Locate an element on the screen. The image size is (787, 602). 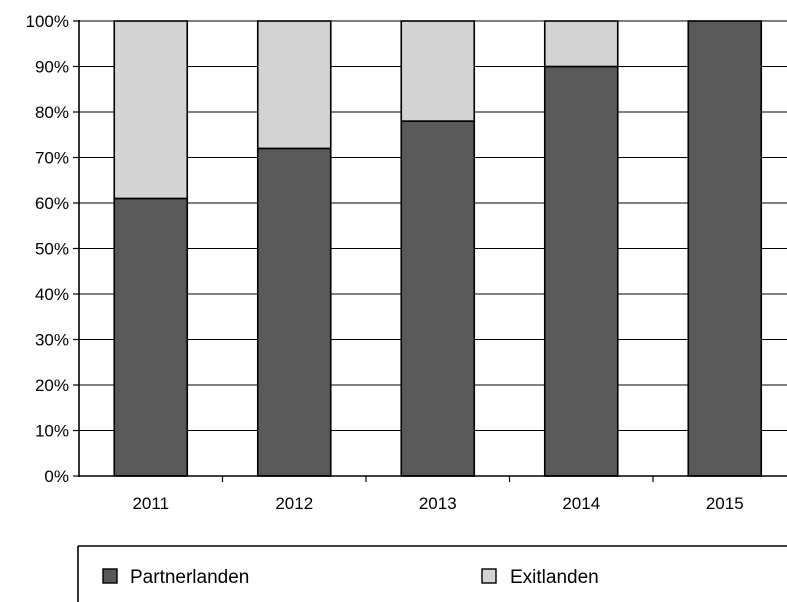
y-tick-label: 50% is located at coordinates (52, 249).